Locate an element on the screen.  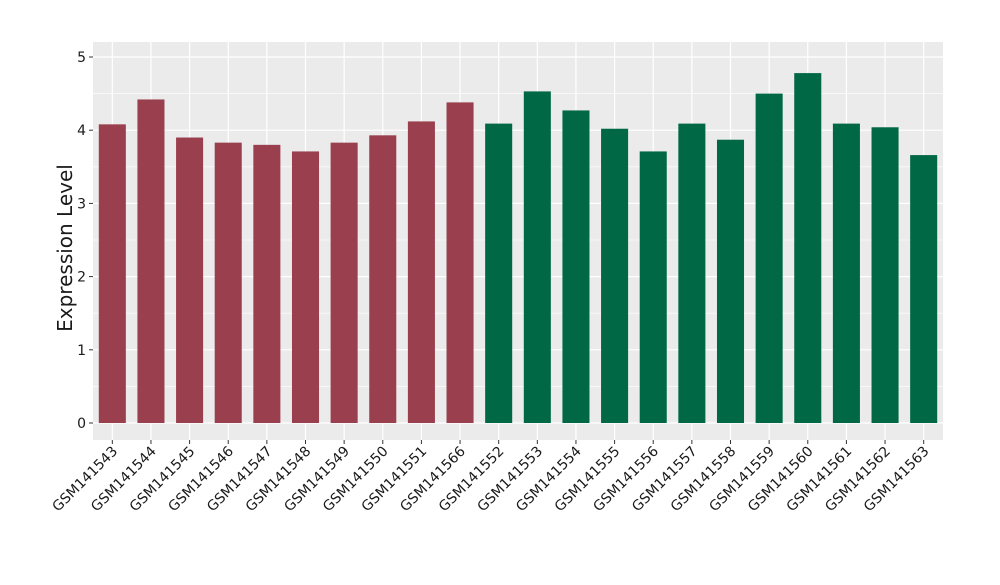
bar-GSM141548 is located at coordinates (305, 287).